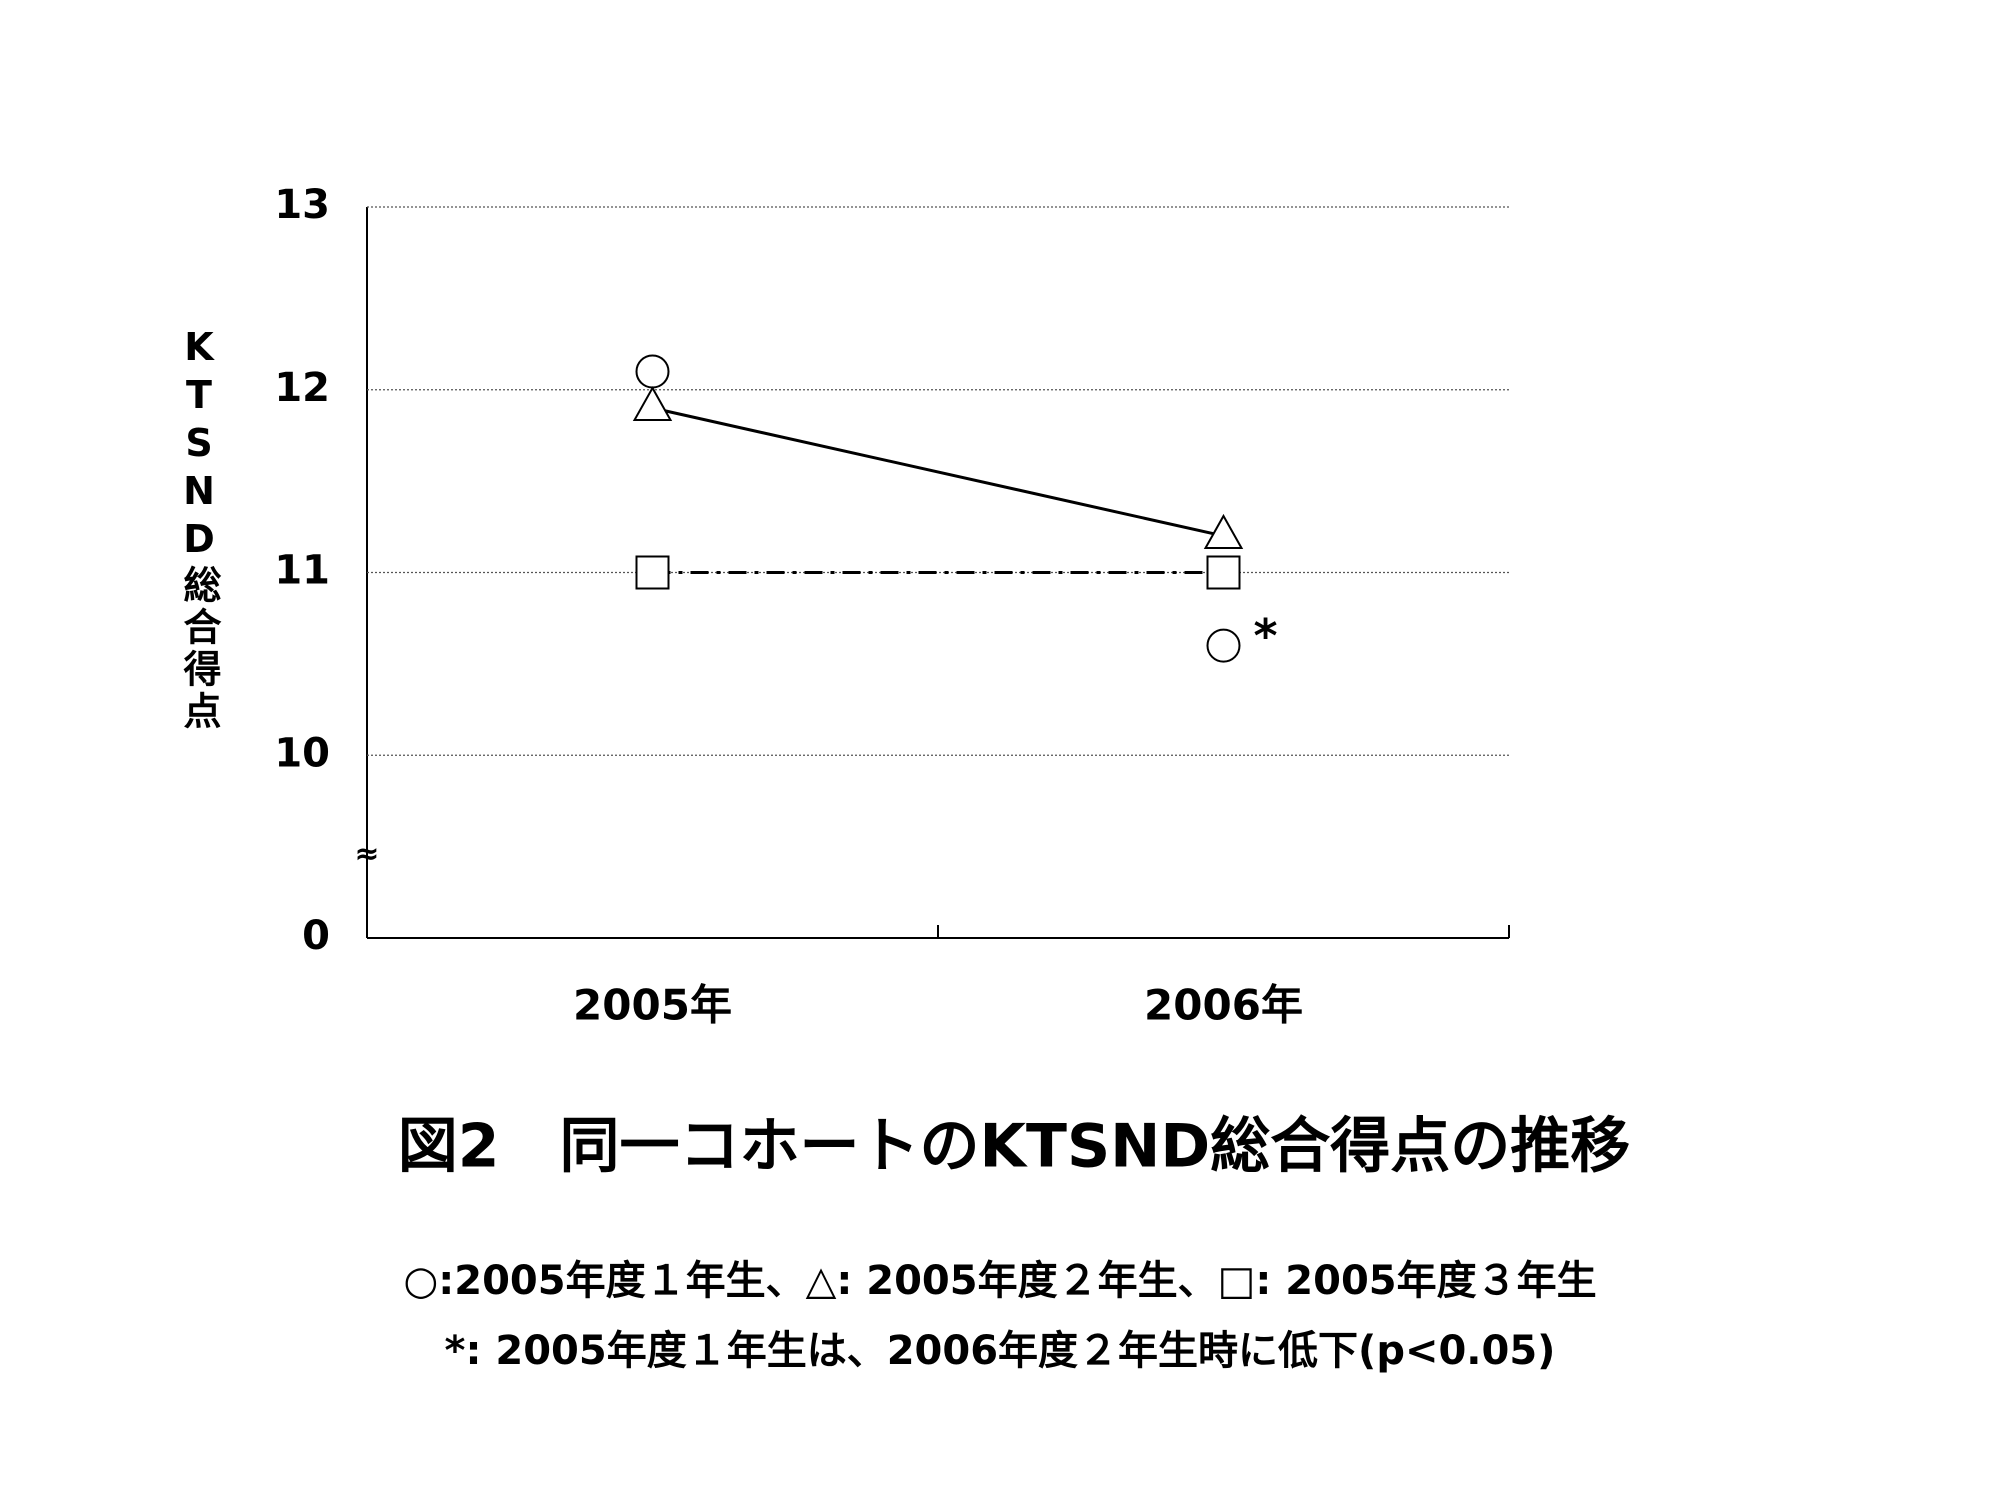  What do you see at coordinates (366, 854) in the screenshot?
I see `axis-break: ≈` at bounding box center [366, 854].